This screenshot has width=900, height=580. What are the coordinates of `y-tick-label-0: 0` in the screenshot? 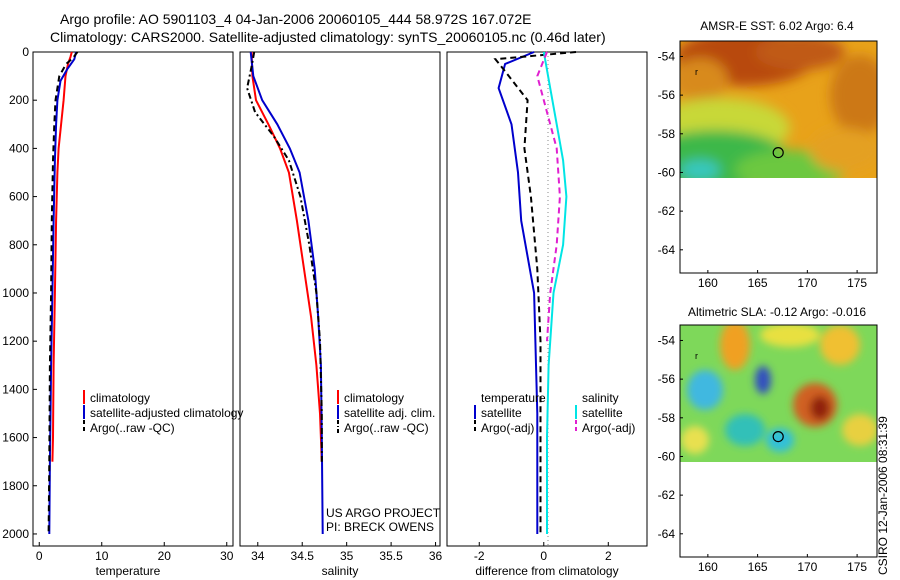 It's located at (25, 52).